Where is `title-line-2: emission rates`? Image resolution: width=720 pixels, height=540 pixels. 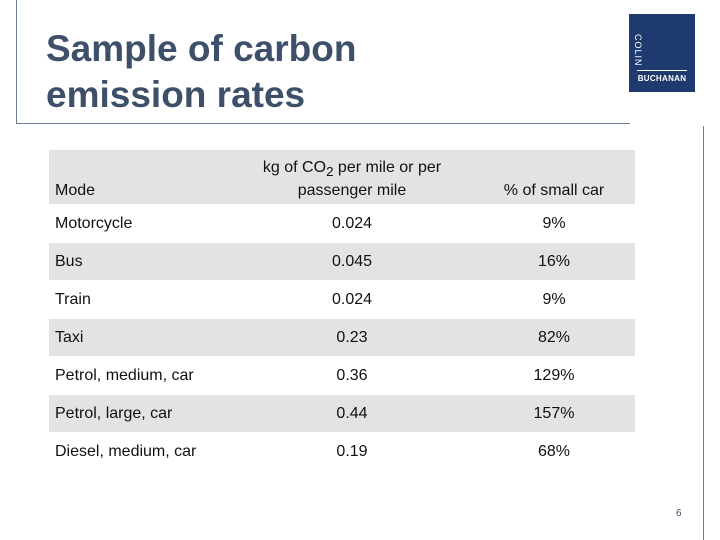
title-line-2: emission rates is located at coordinates (176, 94).